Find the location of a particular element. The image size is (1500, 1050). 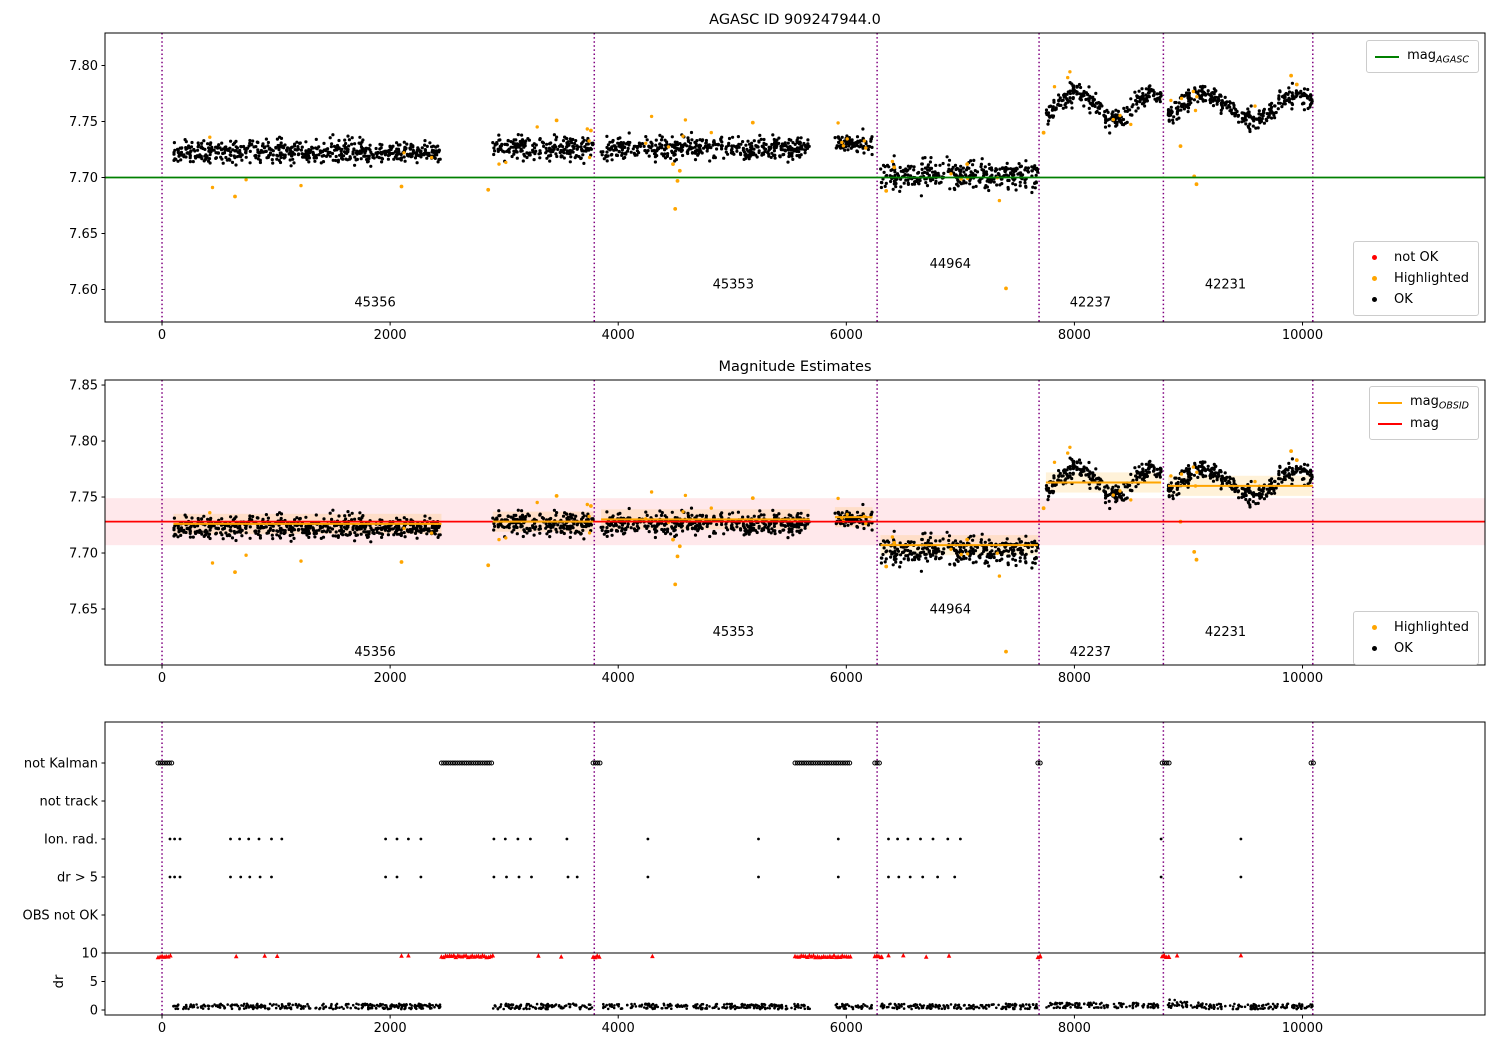

dr-tick-label: 0 is located at coordinates (94, 1011).